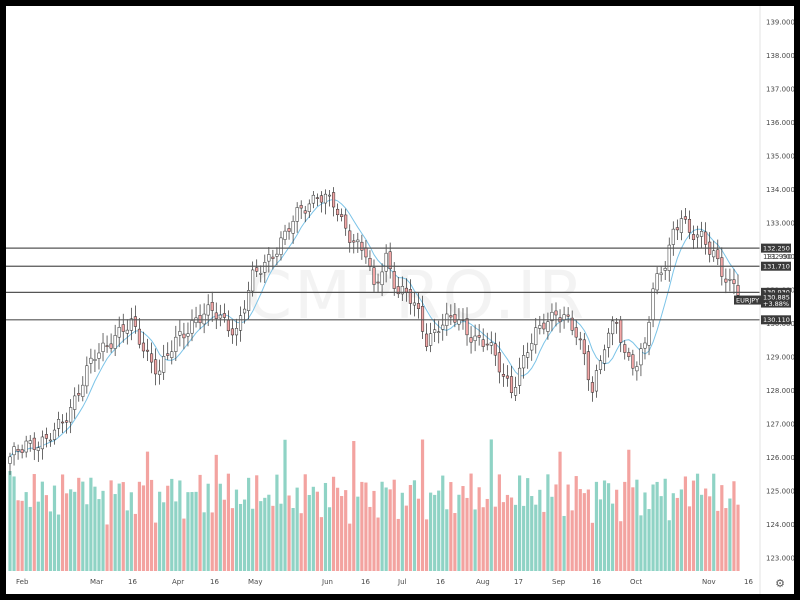 The width and height of the screenshot is (800, 600). What do you see at coordinates (483, 582) in the screenshot?
I see `date-tick-label: Aug` at bounding box center [483, 582].